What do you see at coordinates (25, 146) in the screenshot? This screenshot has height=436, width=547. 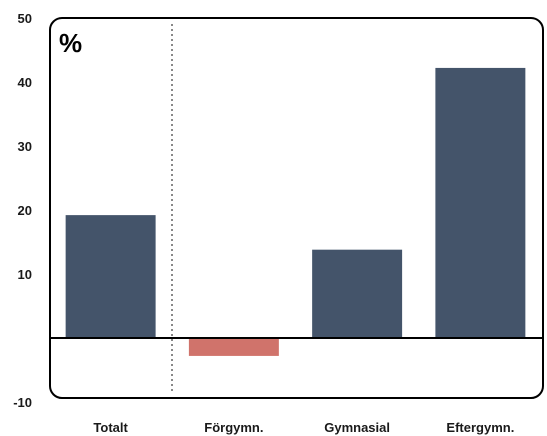 I see `y-tick-label: 30` at bounding box center [25, 146].